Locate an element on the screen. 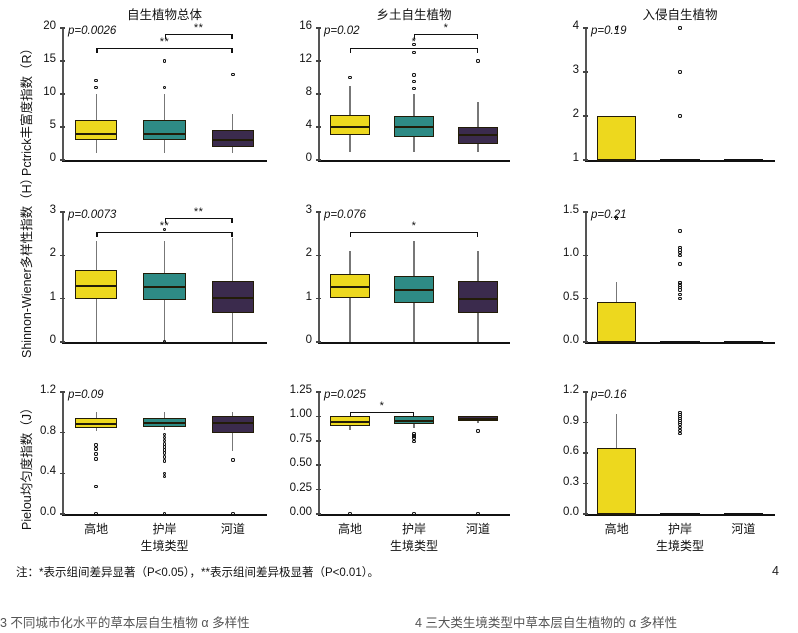  x-category-label: 高地 is located at coordinates (349, 529).